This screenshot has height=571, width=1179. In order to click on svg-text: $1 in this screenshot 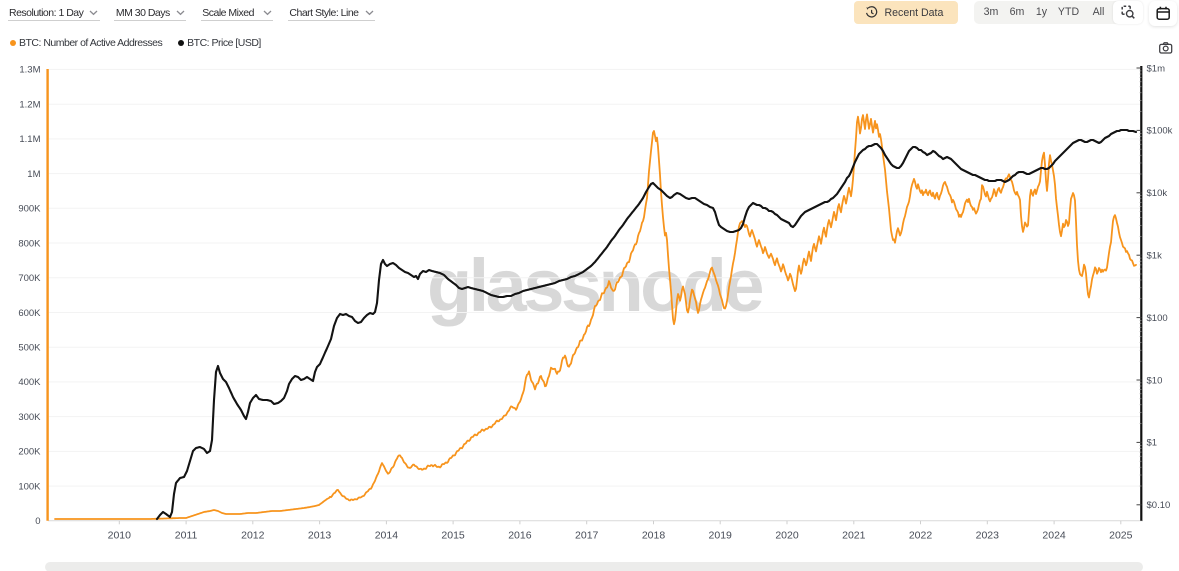, I will do `click(1152, 443)`.